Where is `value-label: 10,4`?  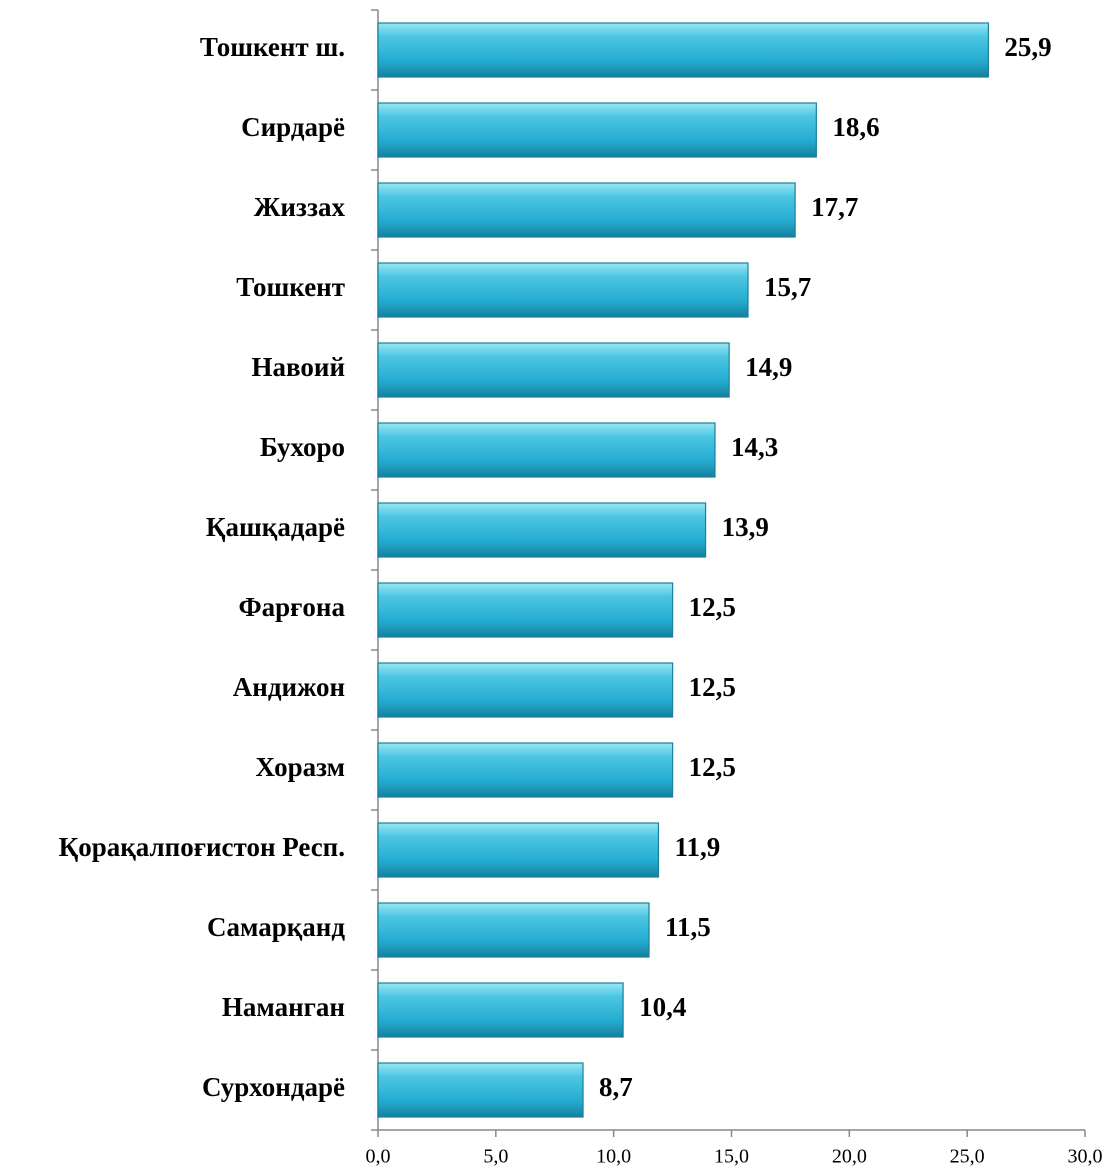
value-label: 10,4 is located at coordinates (662, 1007).